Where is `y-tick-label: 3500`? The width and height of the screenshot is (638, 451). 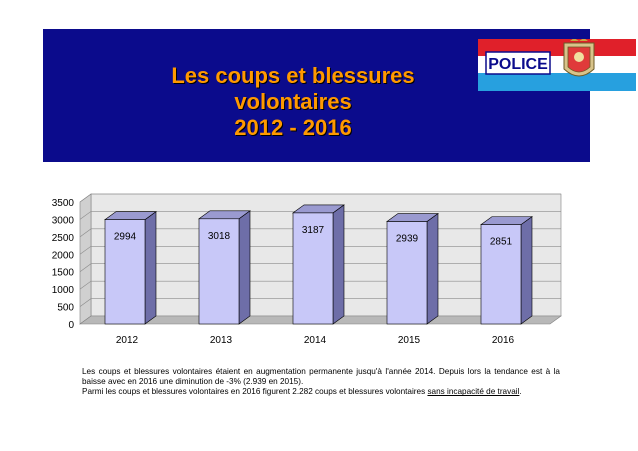 y-tick-label: 3500 is located at coordinates (63, 203).